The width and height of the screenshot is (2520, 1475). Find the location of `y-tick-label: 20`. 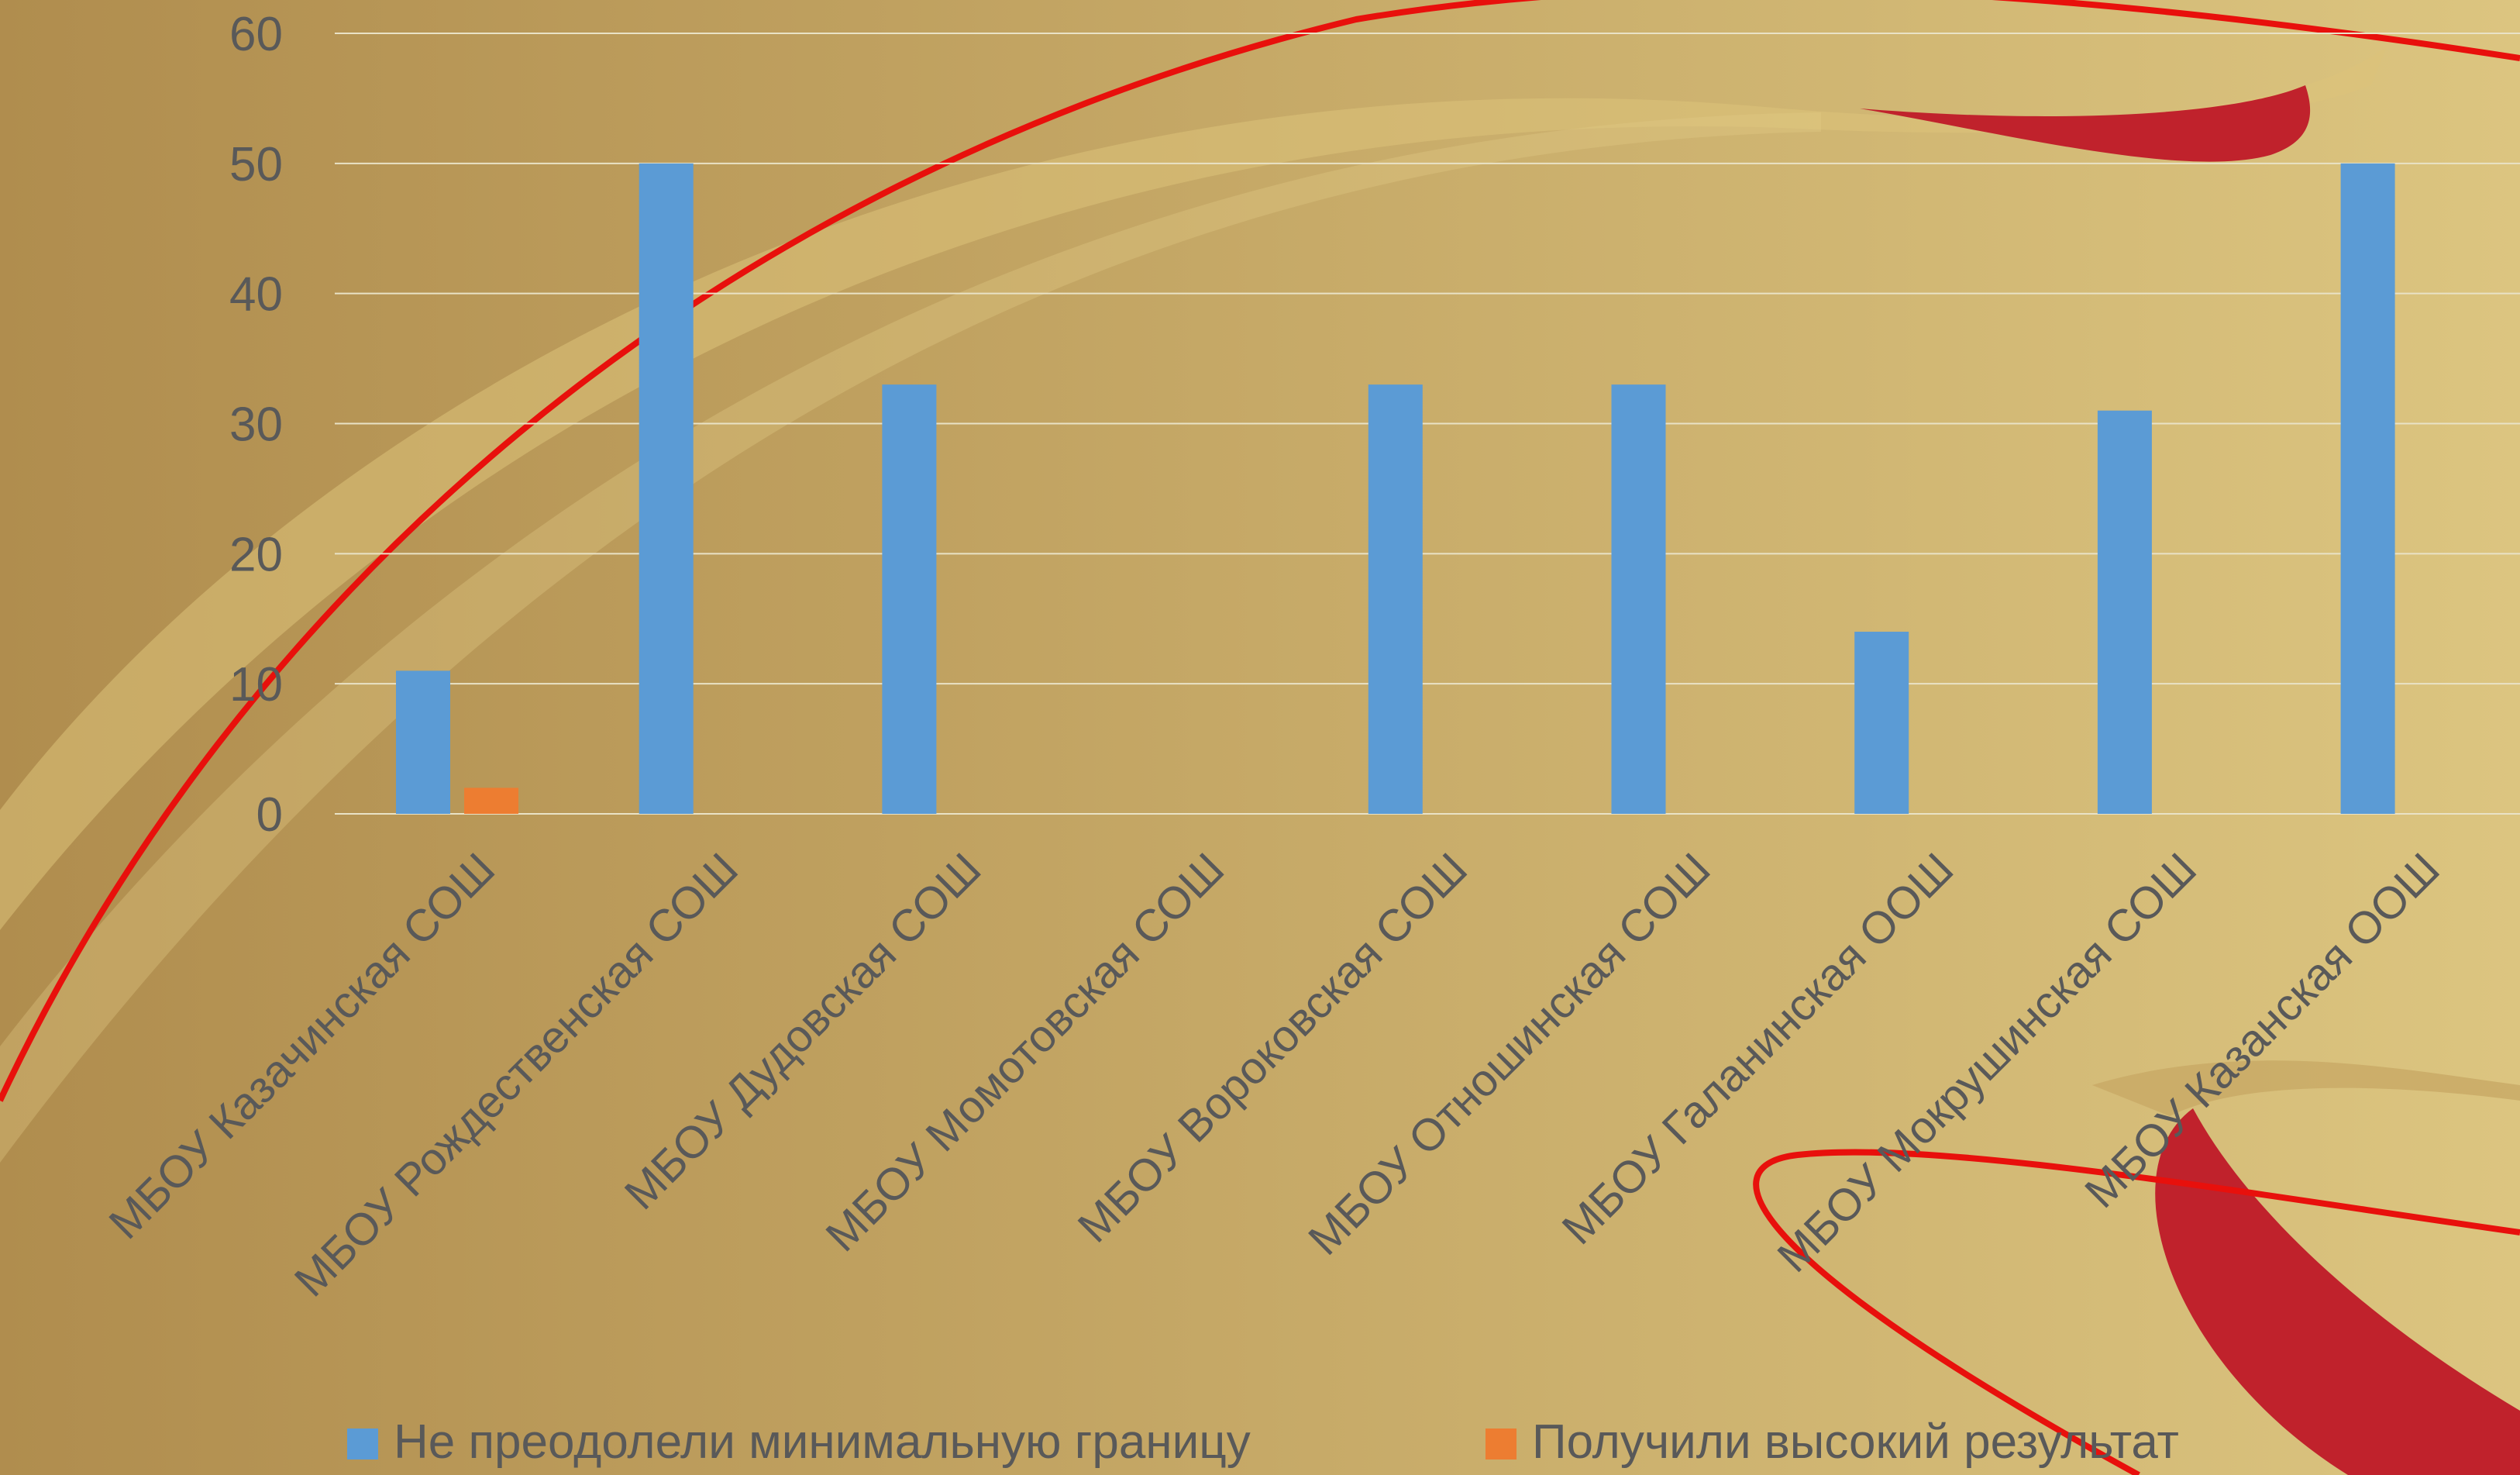

y-tick-label: 20 is located at coordinates (256, 555).